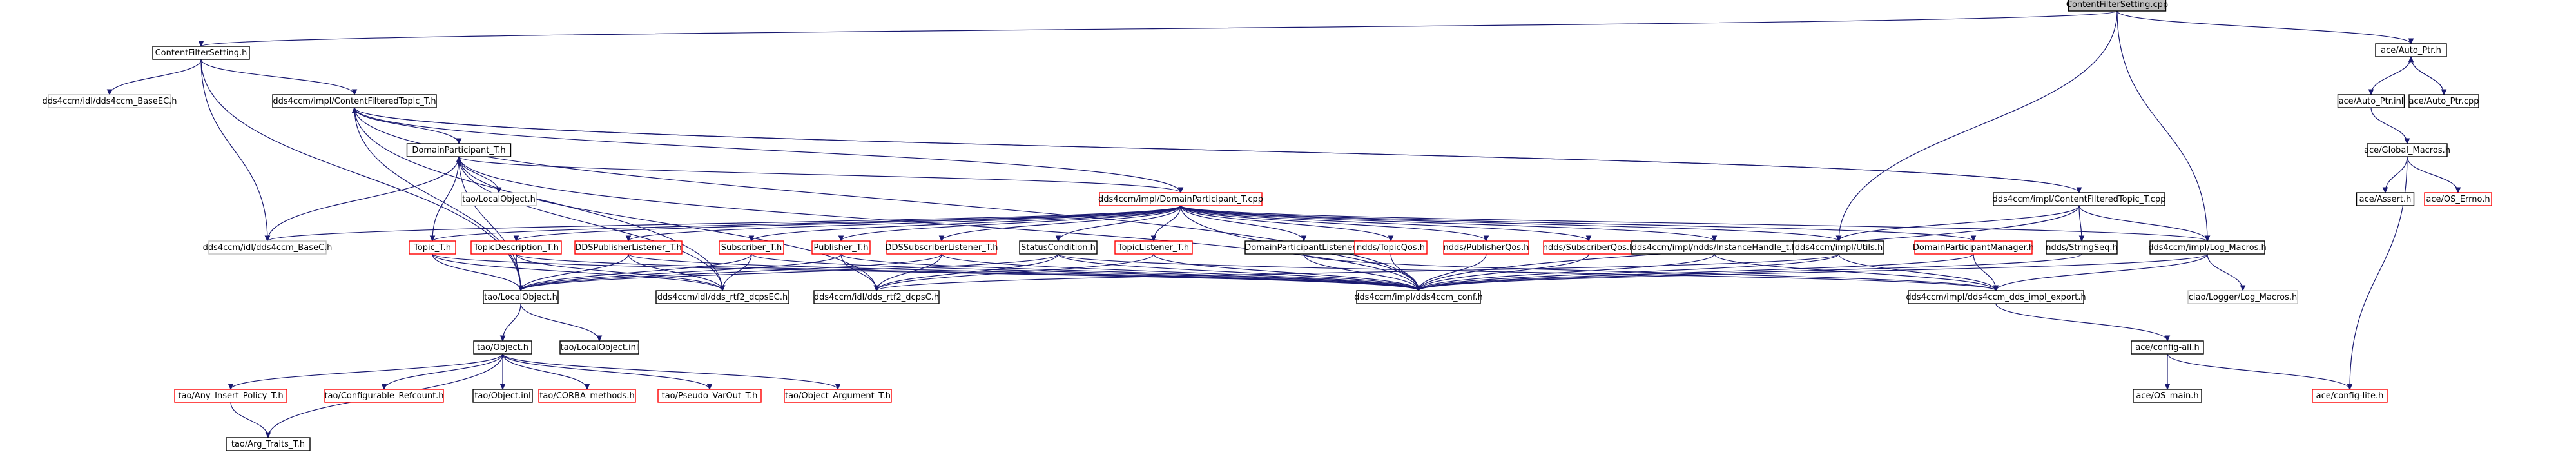 This screenshot has width=2576, height=457. I want to click on node-os-errno: ace/OS_Errno.h, so click(2458, 199).